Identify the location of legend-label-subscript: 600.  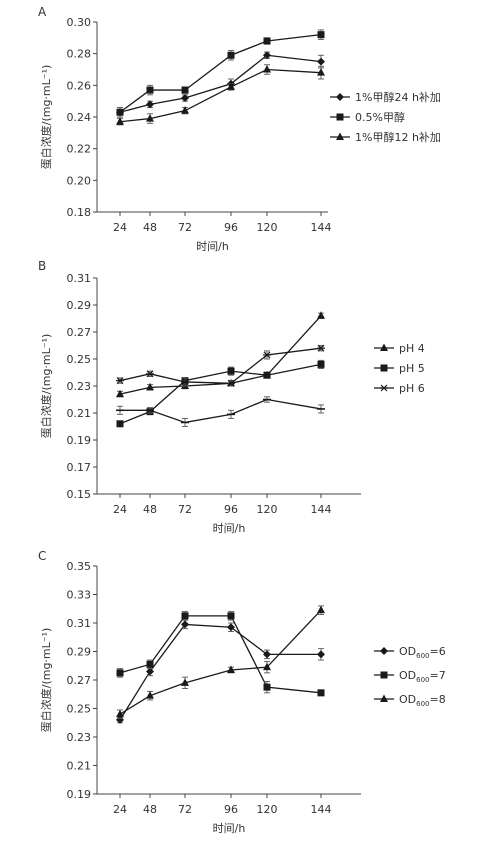
(422, 656).